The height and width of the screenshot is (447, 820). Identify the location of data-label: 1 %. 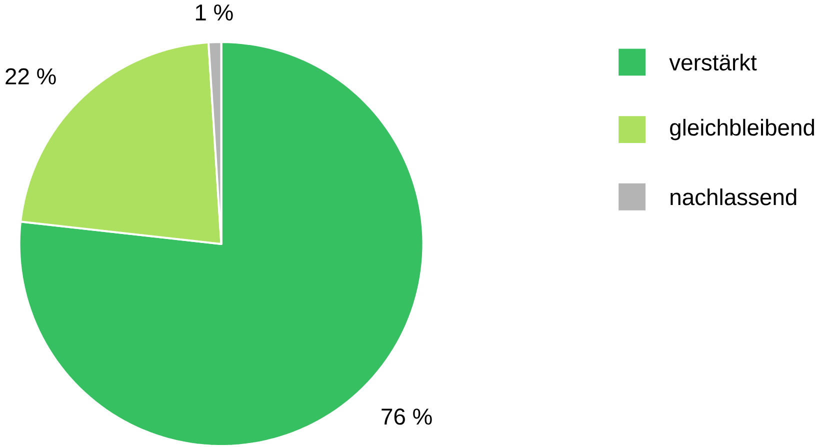
(214, 12).